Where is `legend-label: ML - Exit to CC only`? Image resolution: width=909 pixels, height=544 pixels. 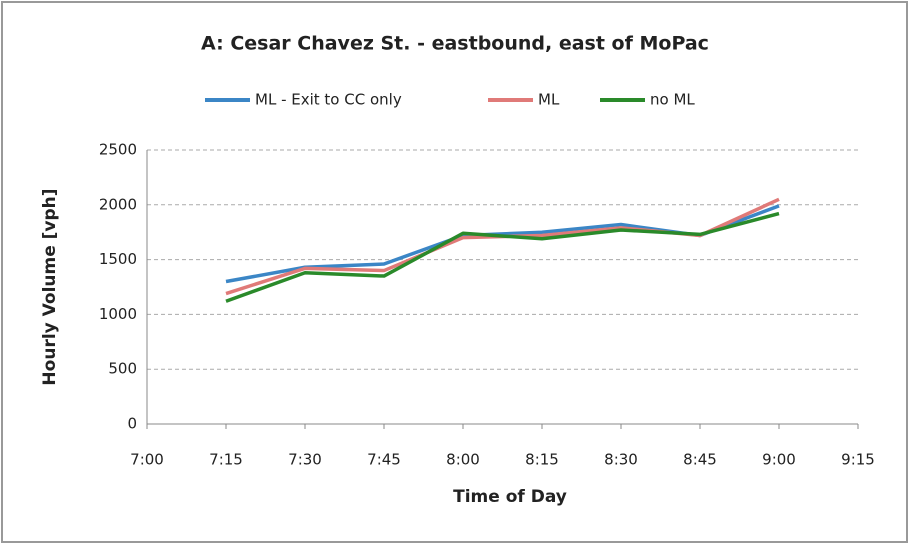
legend-label: ML - Exit to CC only is located at coordinates (328, 100).